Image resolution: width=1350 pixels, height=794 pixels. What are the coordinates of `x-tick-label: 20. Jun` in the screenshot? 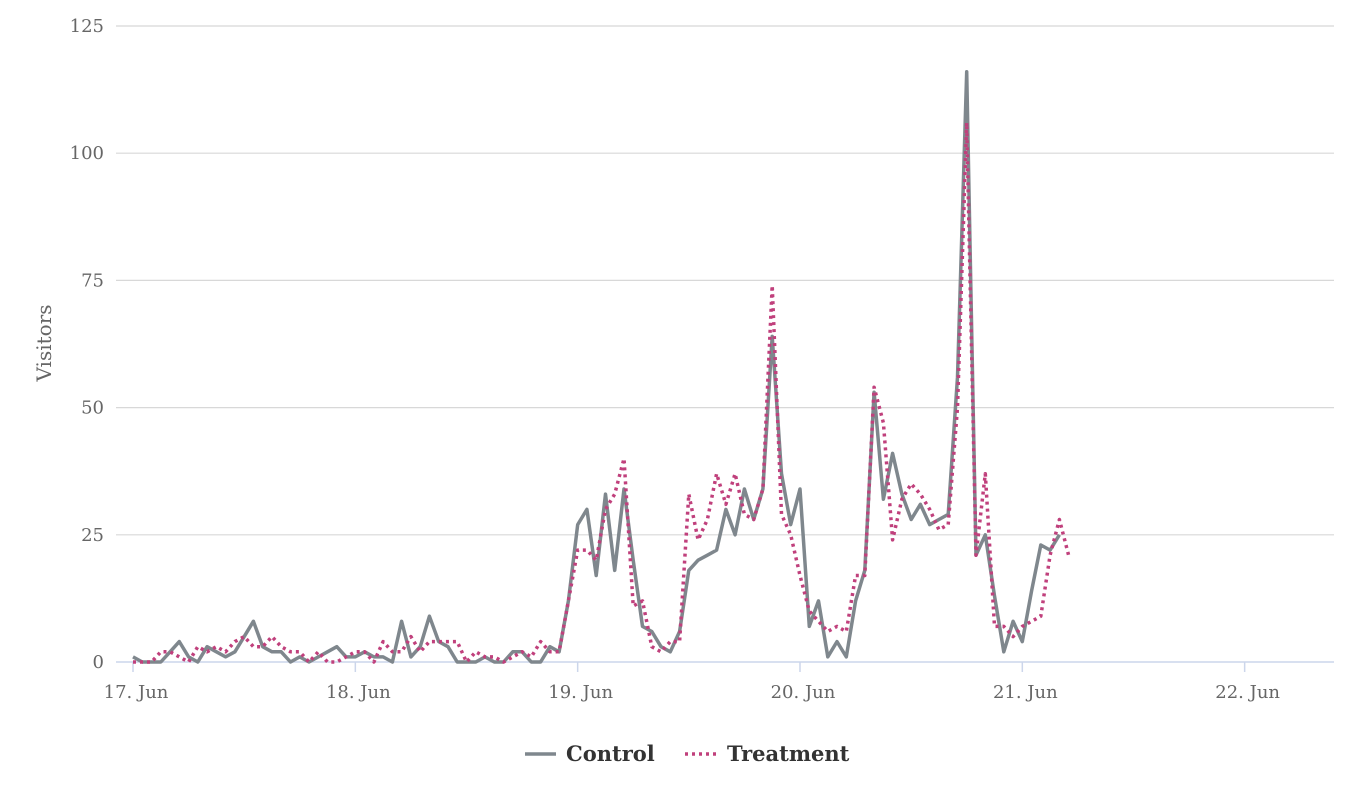 It's located at (803, 692).